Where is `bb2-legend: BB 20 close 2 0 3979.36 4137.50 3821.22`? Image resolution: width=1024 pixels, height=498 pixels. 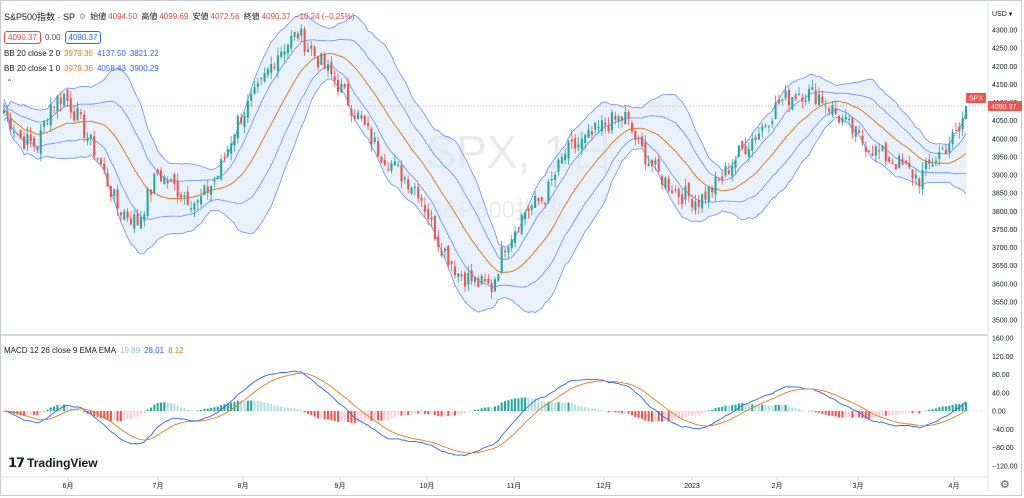
bb2-legend: BB 20 close 2 0 3979.36 4137.50 3821.22 is located at coordinates (81, 53).